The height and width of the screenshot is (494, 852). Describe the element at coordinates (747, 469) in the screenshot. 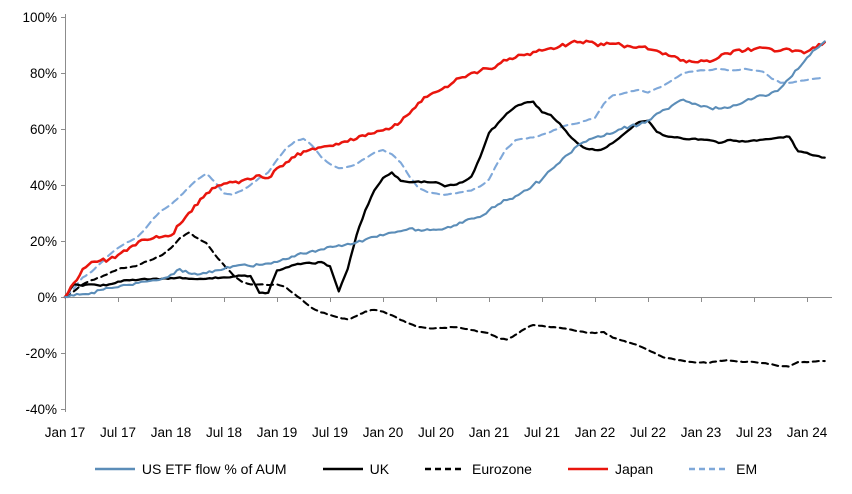

I see `legend-label: EM` at that location.